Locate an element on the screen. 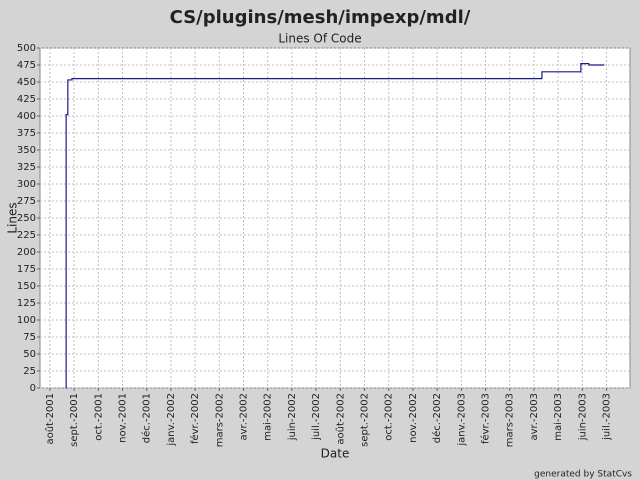 The width and height of the screenshot is (640, 480). y-tick-label: 475 is located at coordinates (26, 65).